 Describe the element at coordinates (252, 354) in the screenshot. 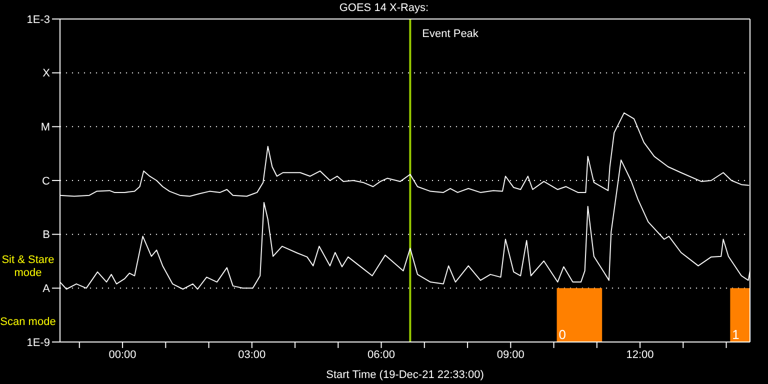

I see `x-tick-label: 03:00` at that location.